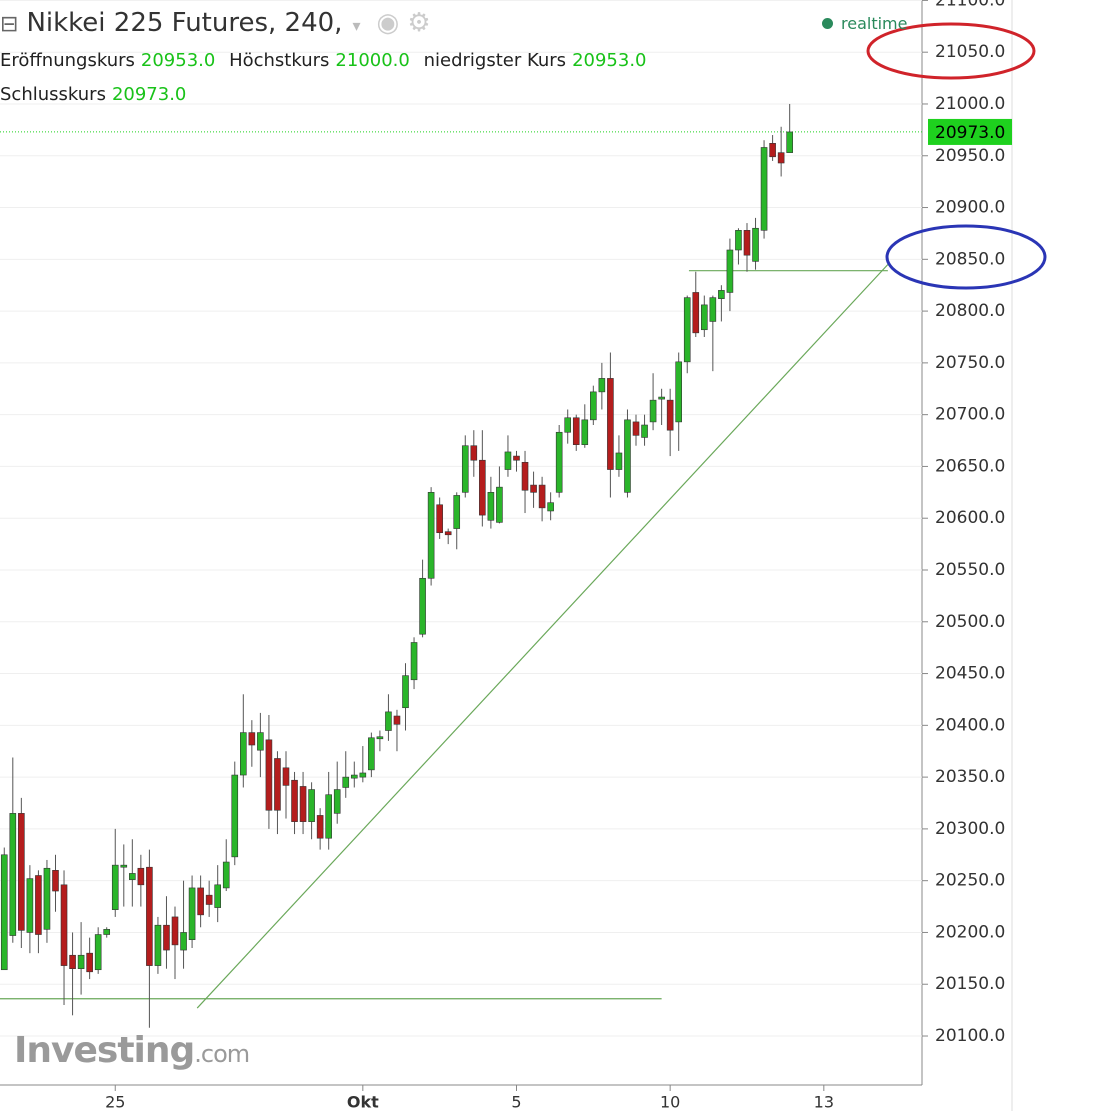  Describe the element at coordinates (970, 133) in the screenshot. I see `last-price-label: 20973.0` at that location.